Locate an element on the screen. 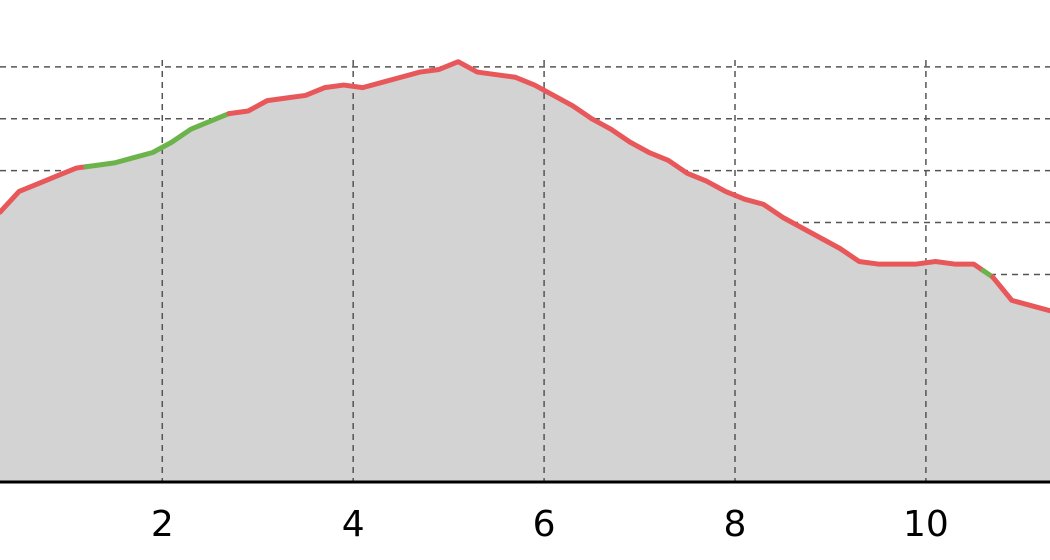 The image size is (1050, 560). x-tick-label: 10 is located at coordinates (926, 524).